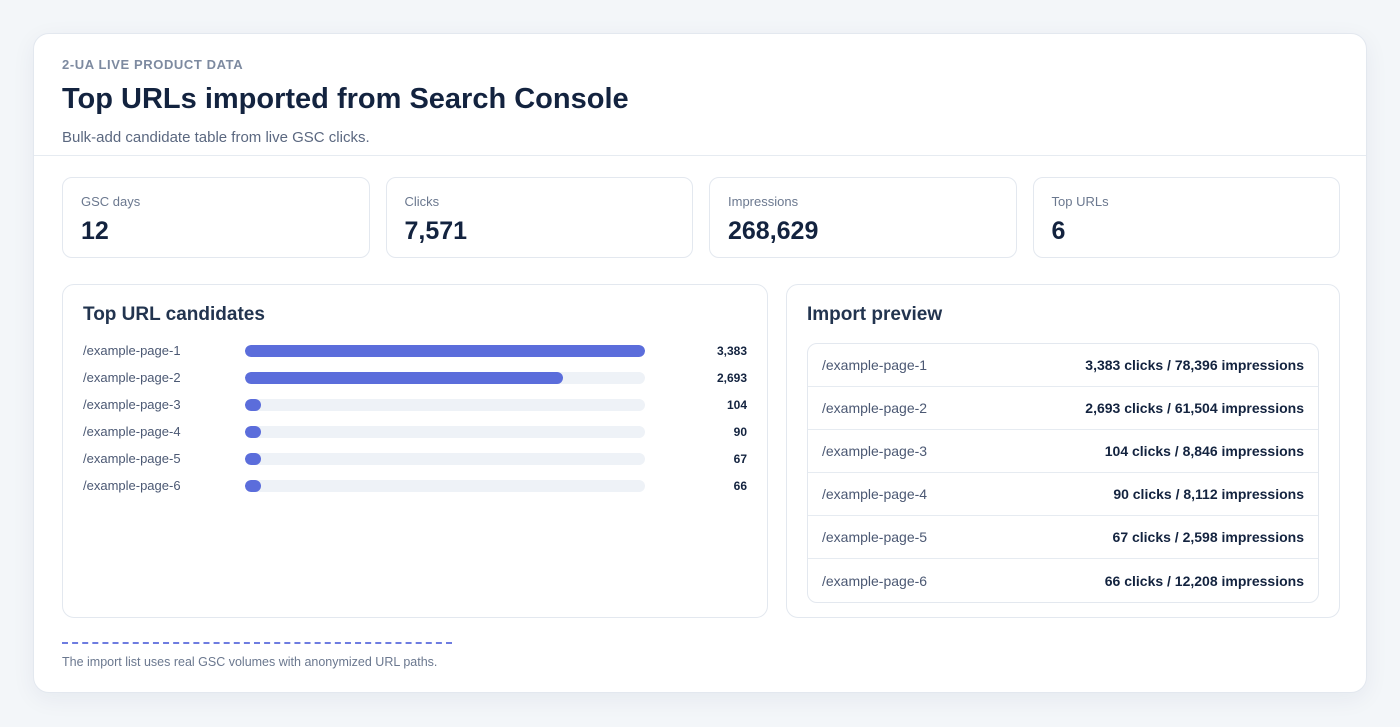 This screenshot has width=1400, height=727. I want to click on bar-value: 104, so click(736, 404).